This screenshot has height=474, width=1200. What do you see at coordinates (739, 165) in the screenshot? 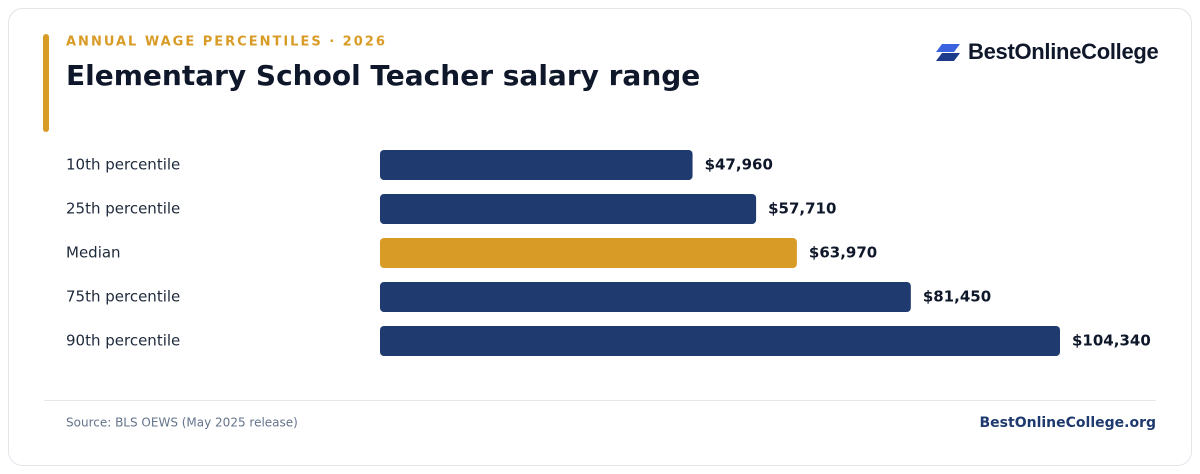
I see `value-label: $47,960` at bounding box center [739, 165].